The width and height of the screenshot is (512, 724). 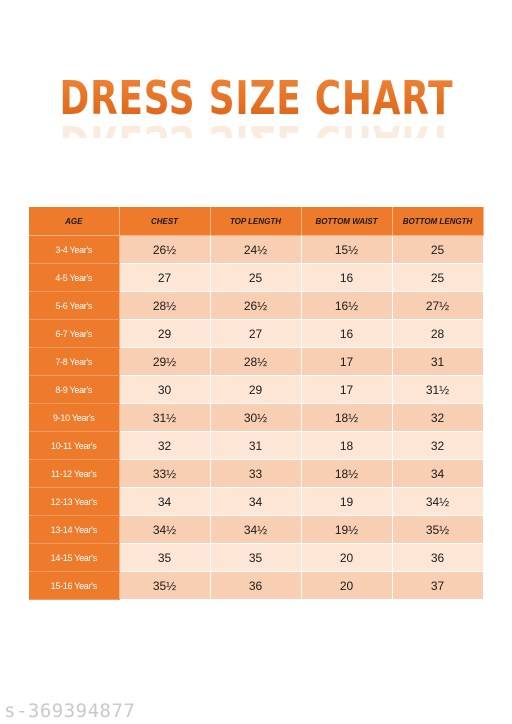 I want to click on cell-bottom-waist: 16½, so click(x=347, y=305).